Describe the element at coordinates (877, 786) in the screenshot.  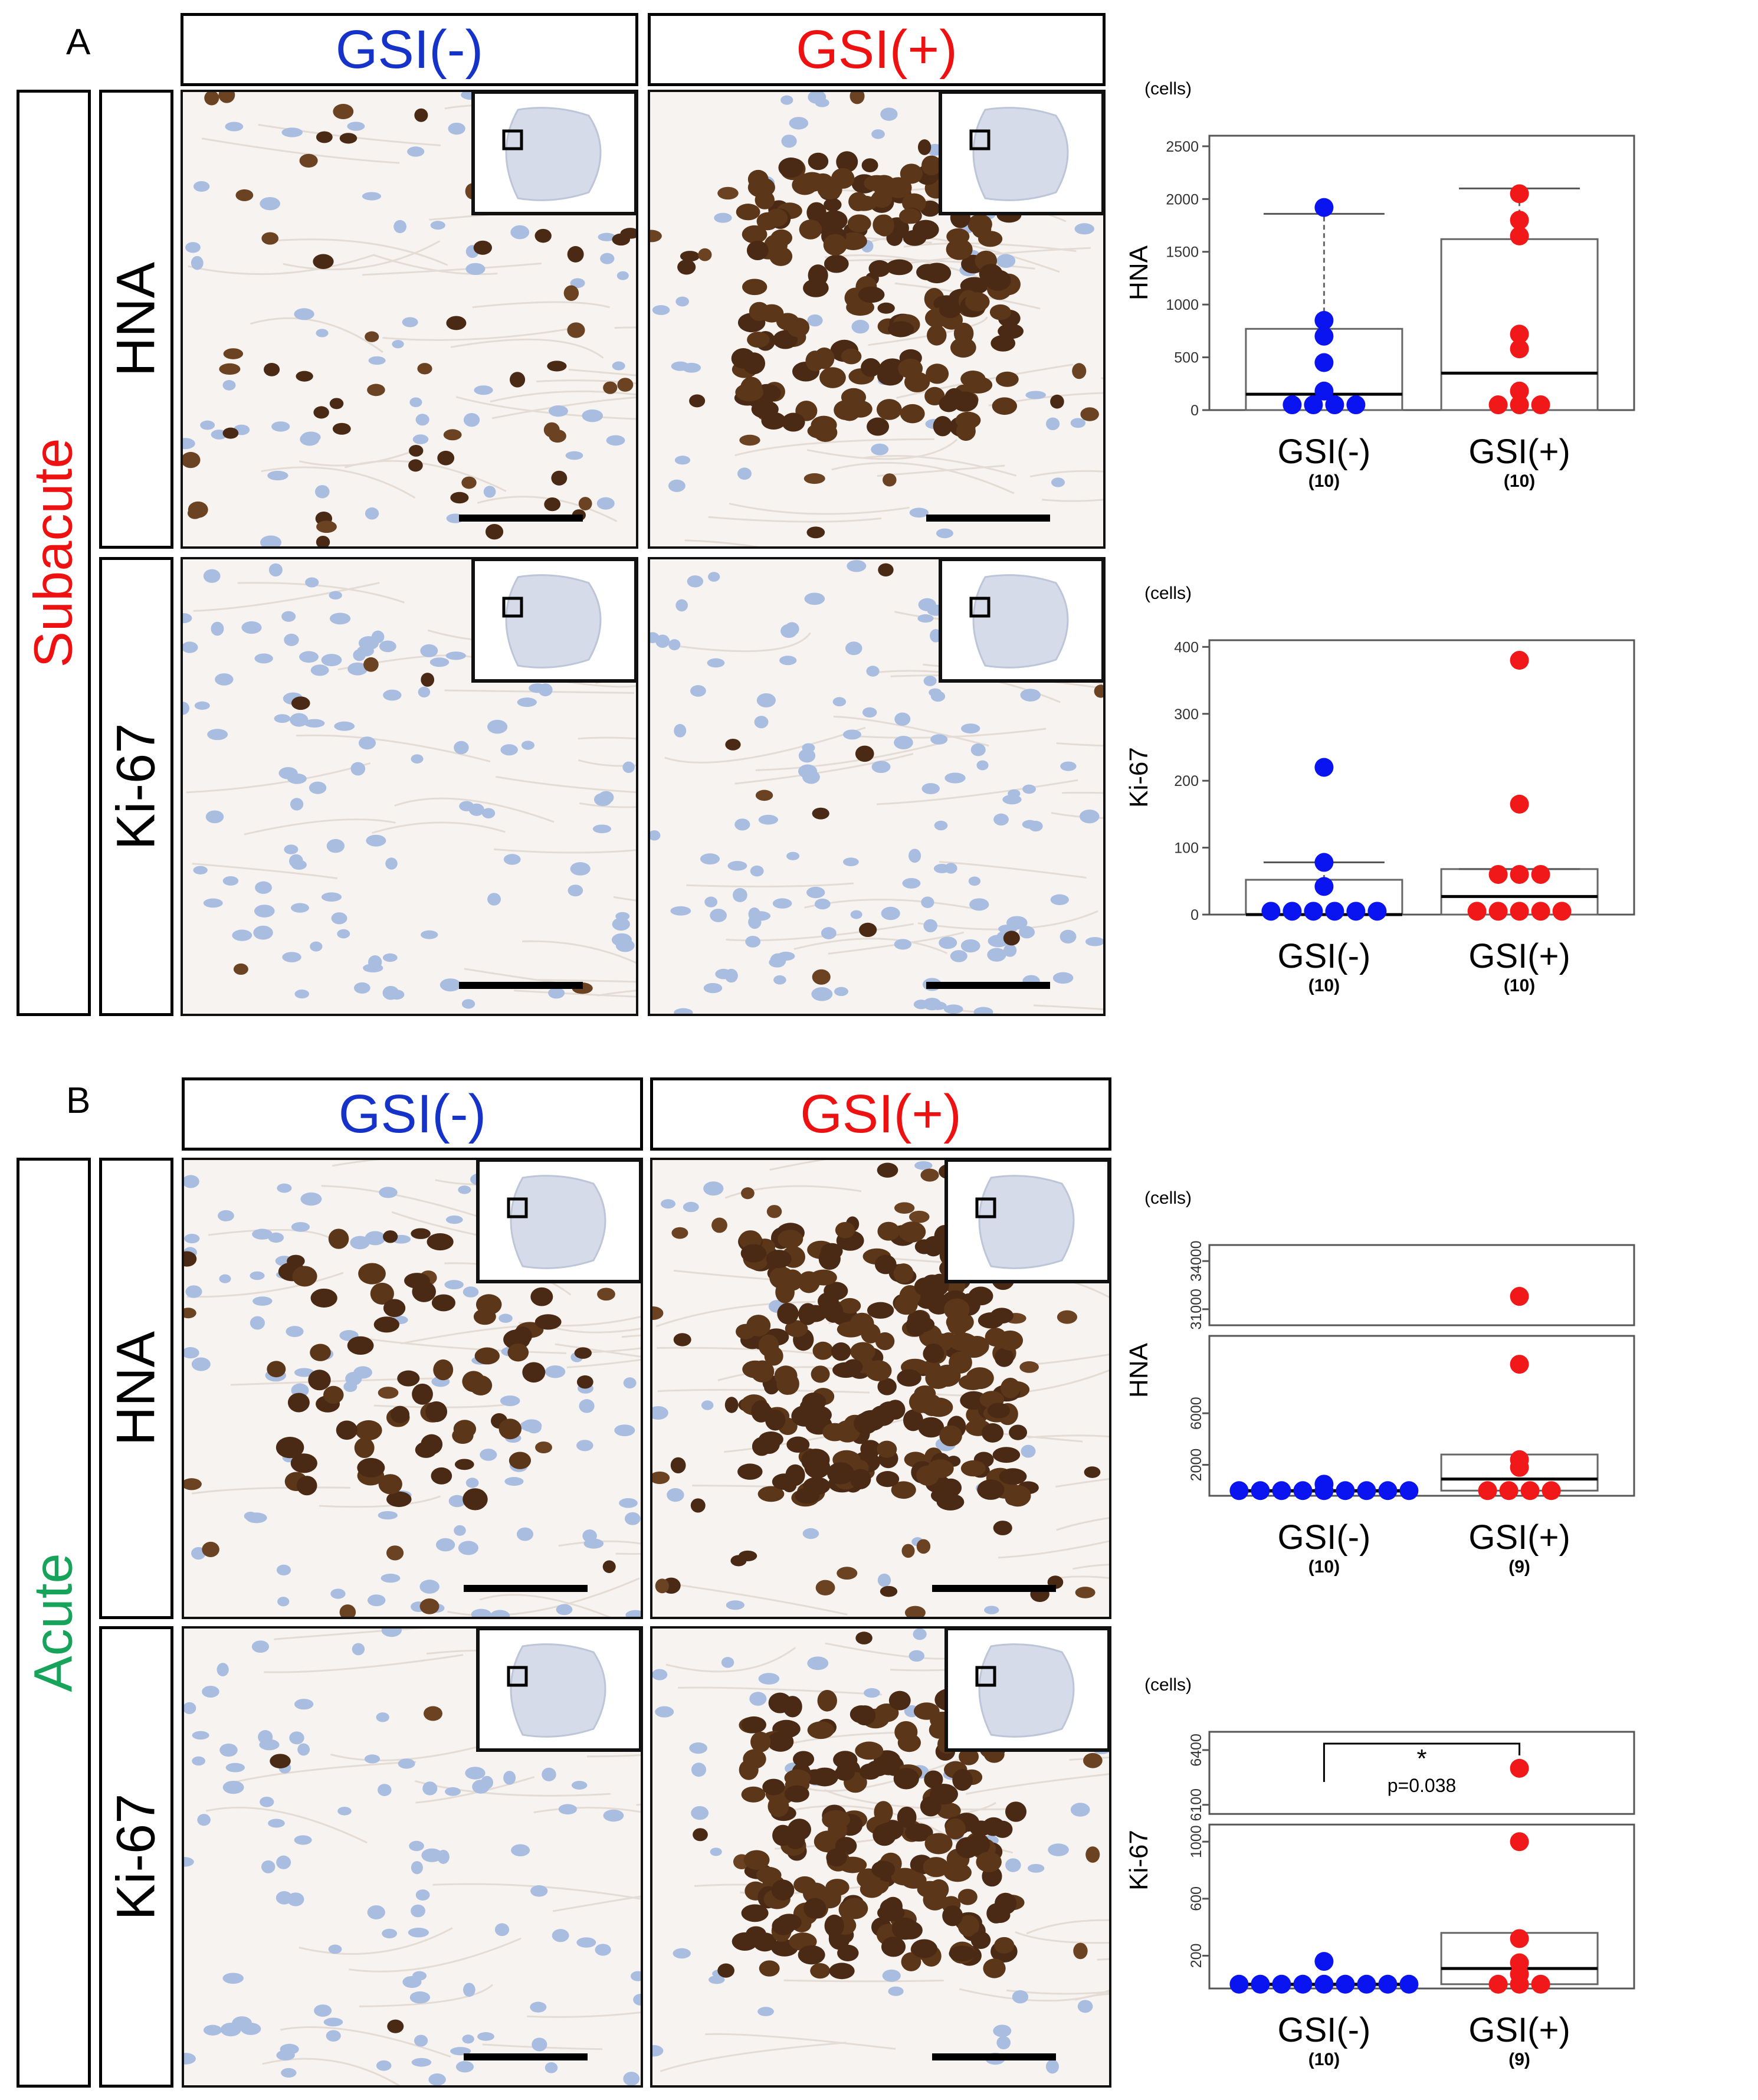
I see `tissue-image` at that location.